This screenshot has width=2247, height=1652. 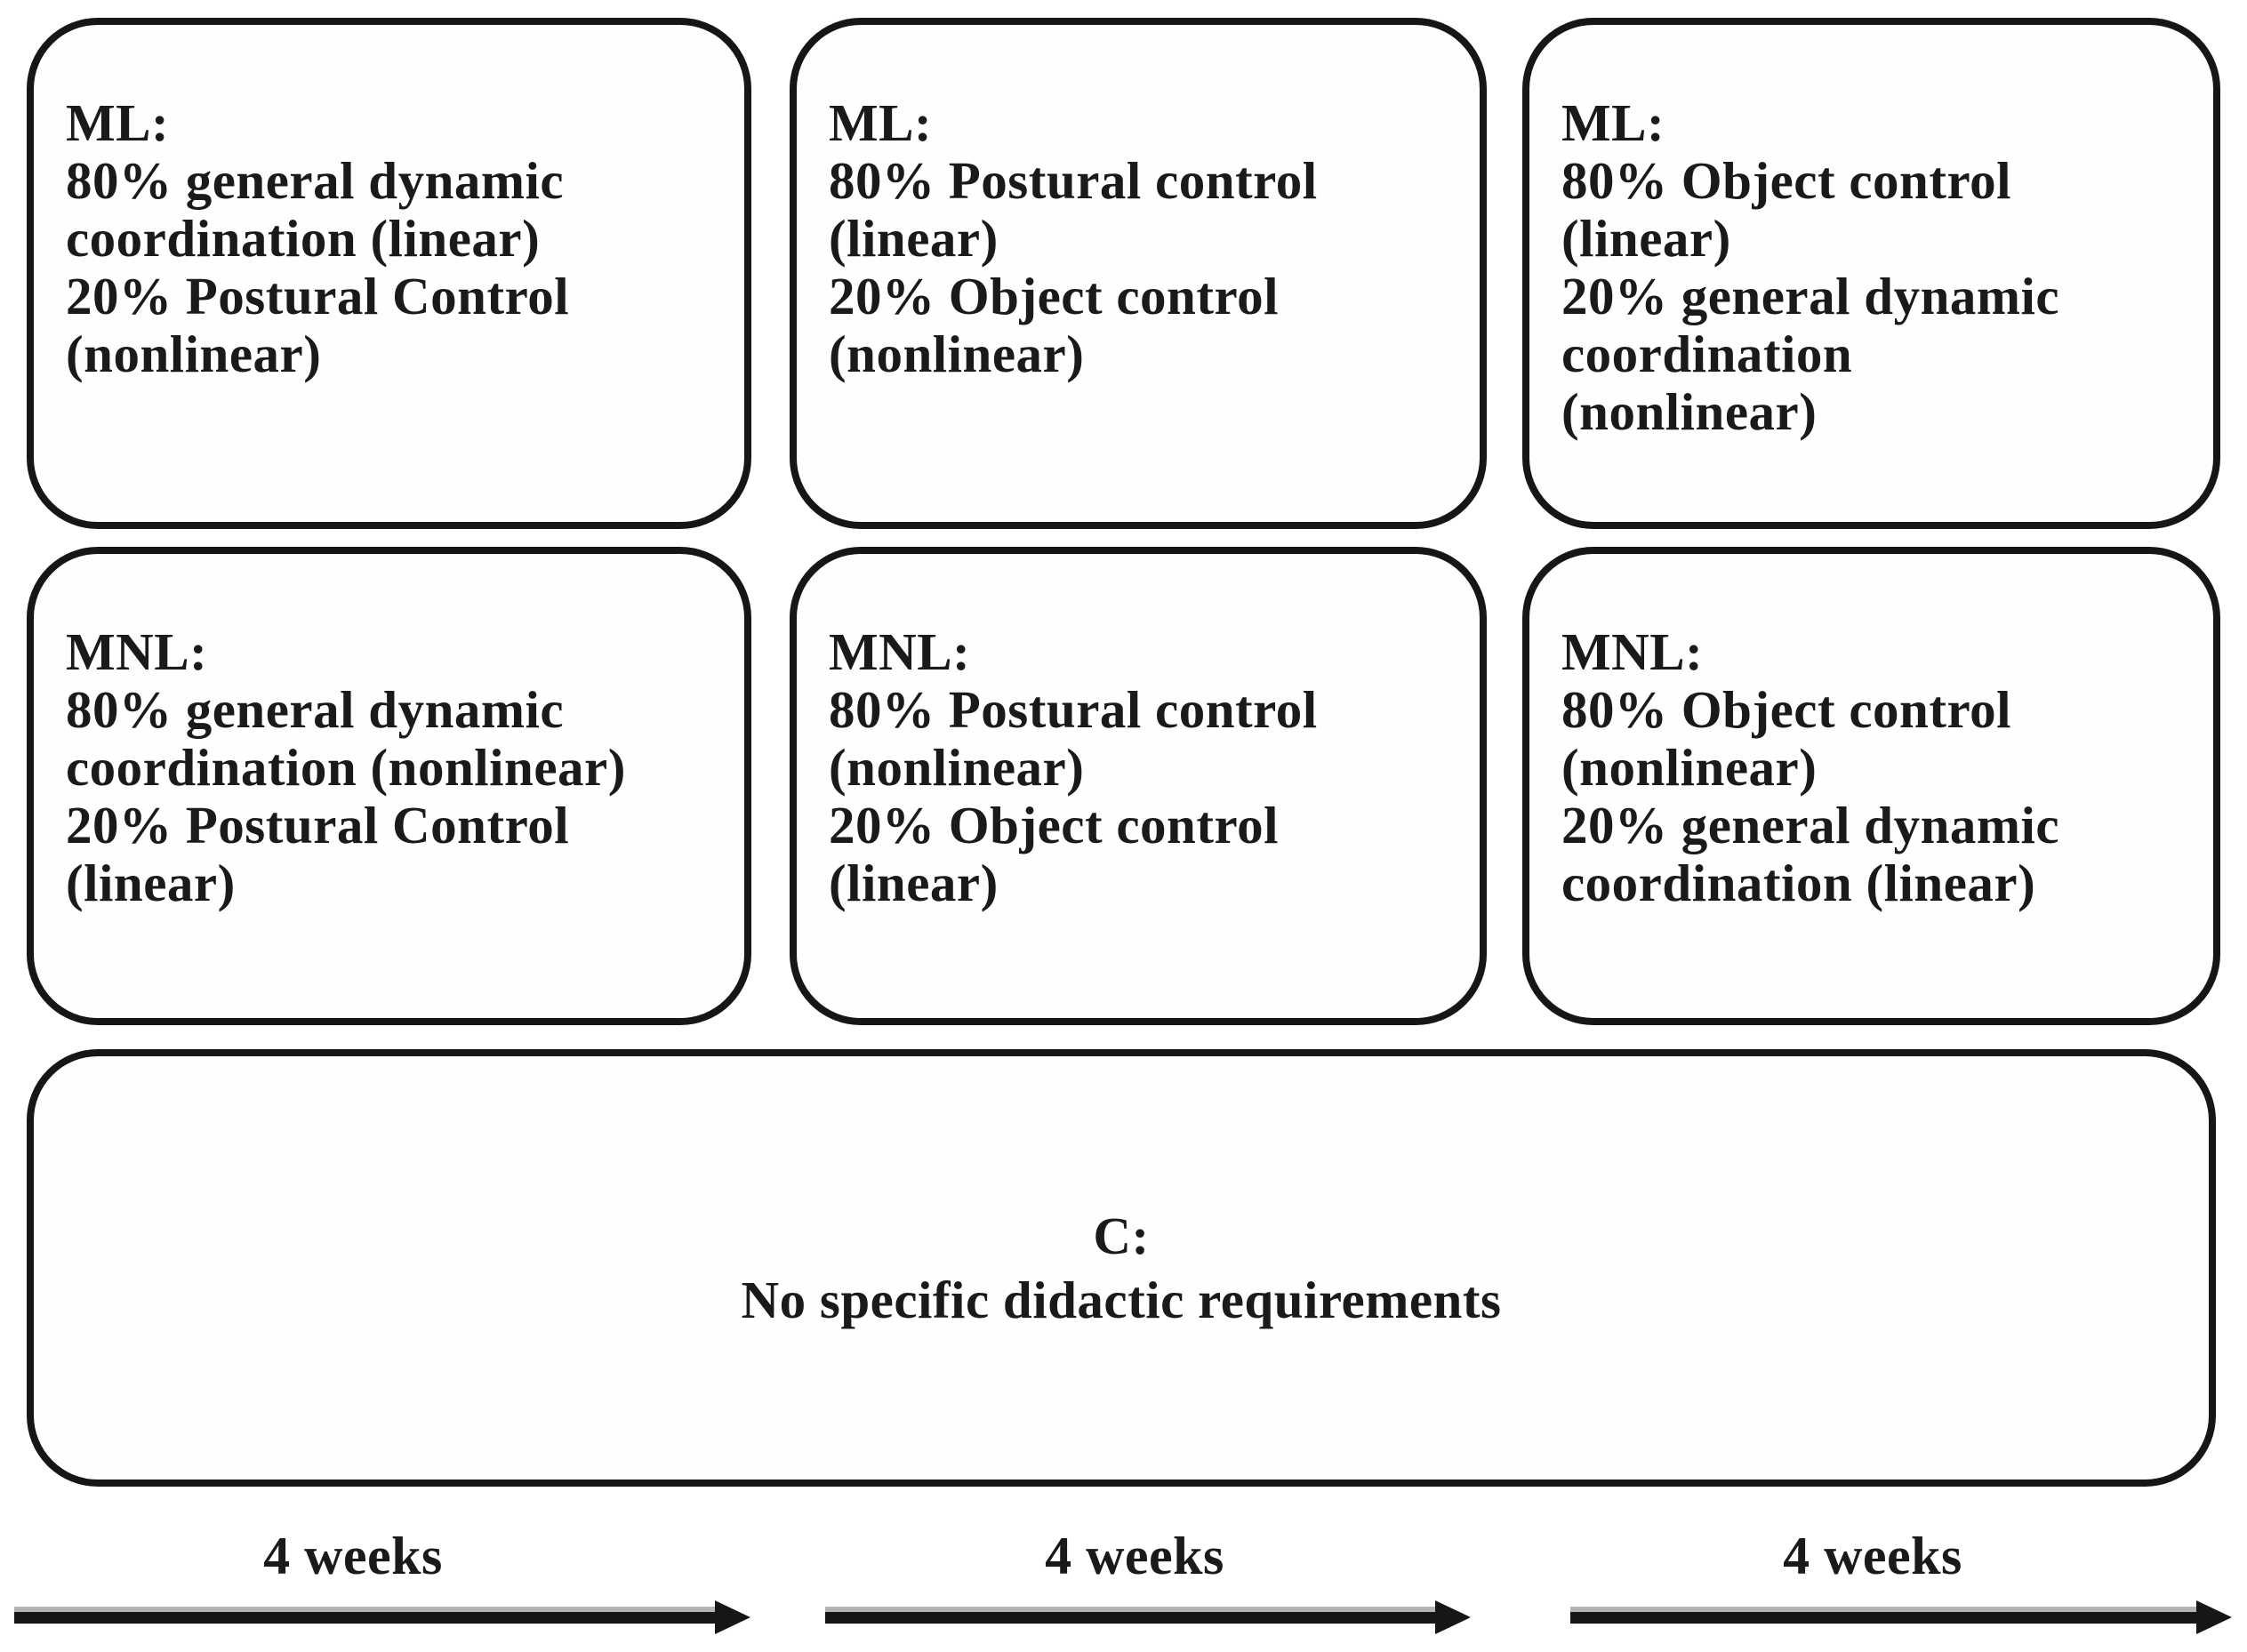 What do you see at coordinates (353, 1556) in the screenshot?
I see `phase-1-duration-label: 4 weeks` at bounding box center [353, 1556].